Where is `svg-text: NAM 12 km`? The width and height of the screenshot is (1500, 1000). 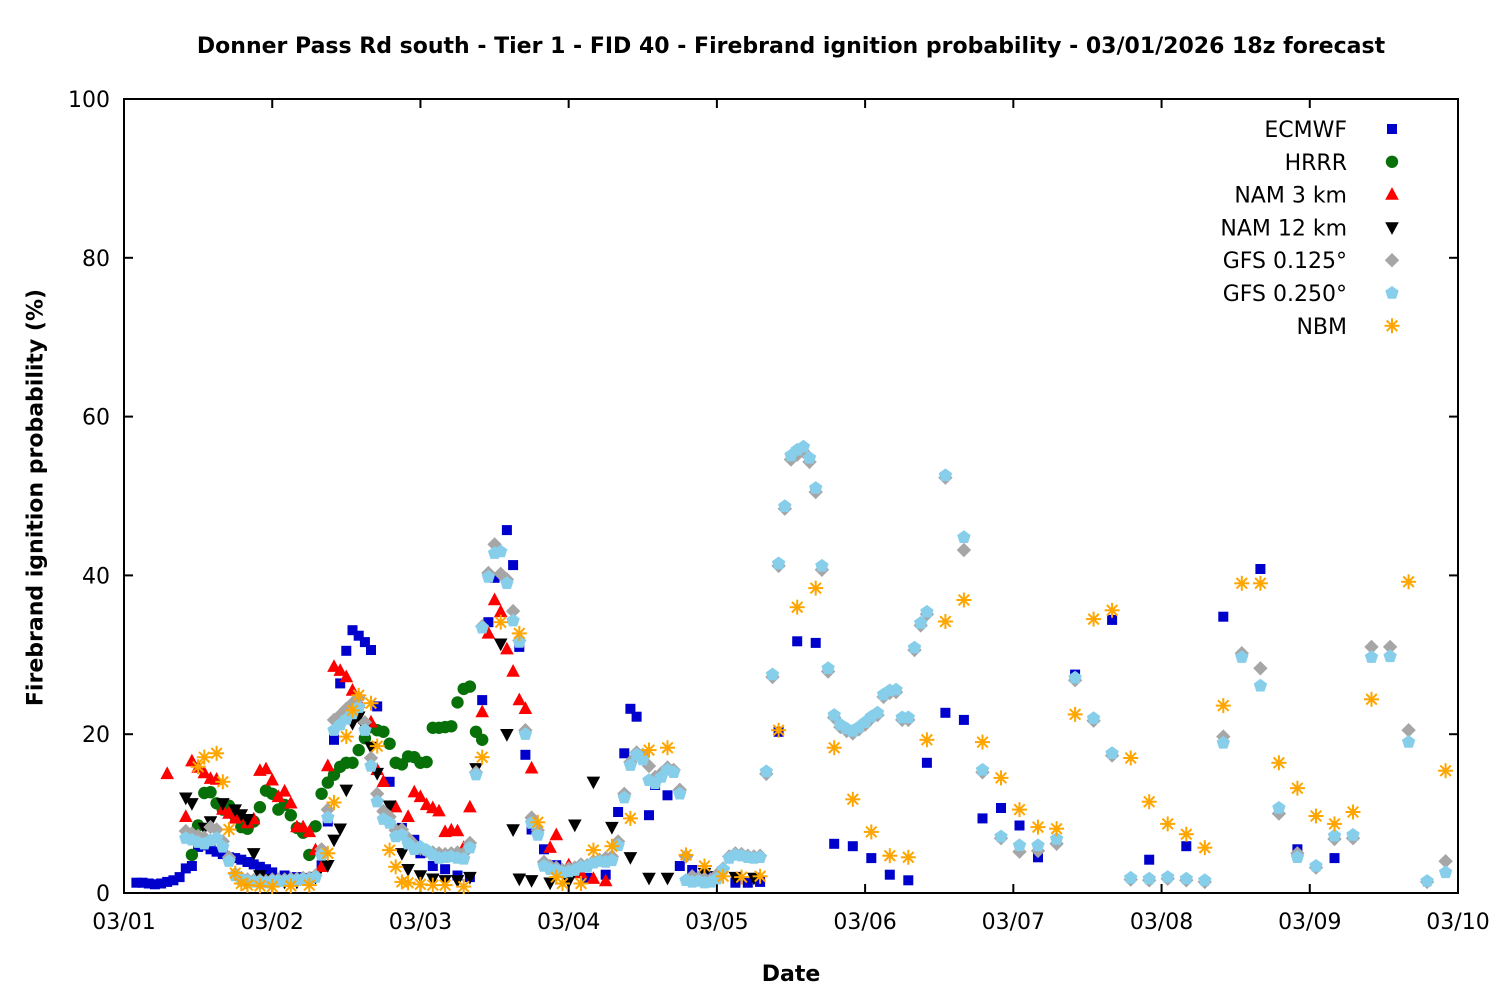
svg-text: NAM 12 km is located at coordinates (1283, 228).